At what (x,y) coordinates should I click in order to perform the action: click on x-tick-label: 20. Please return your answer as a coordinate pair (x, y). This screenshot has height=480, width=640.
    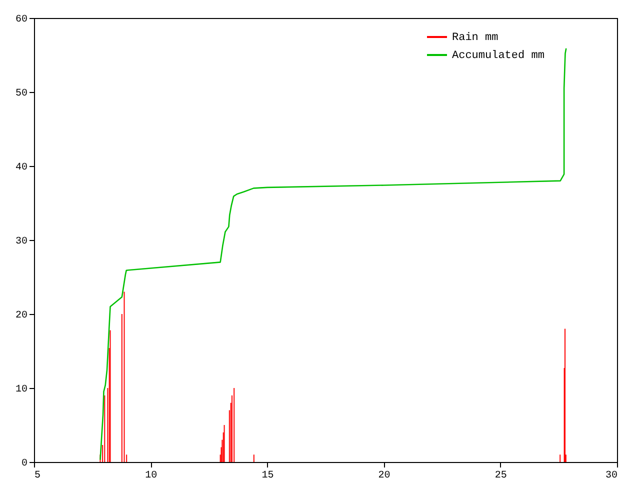
    Looking at the image, I should click on (384, 475).